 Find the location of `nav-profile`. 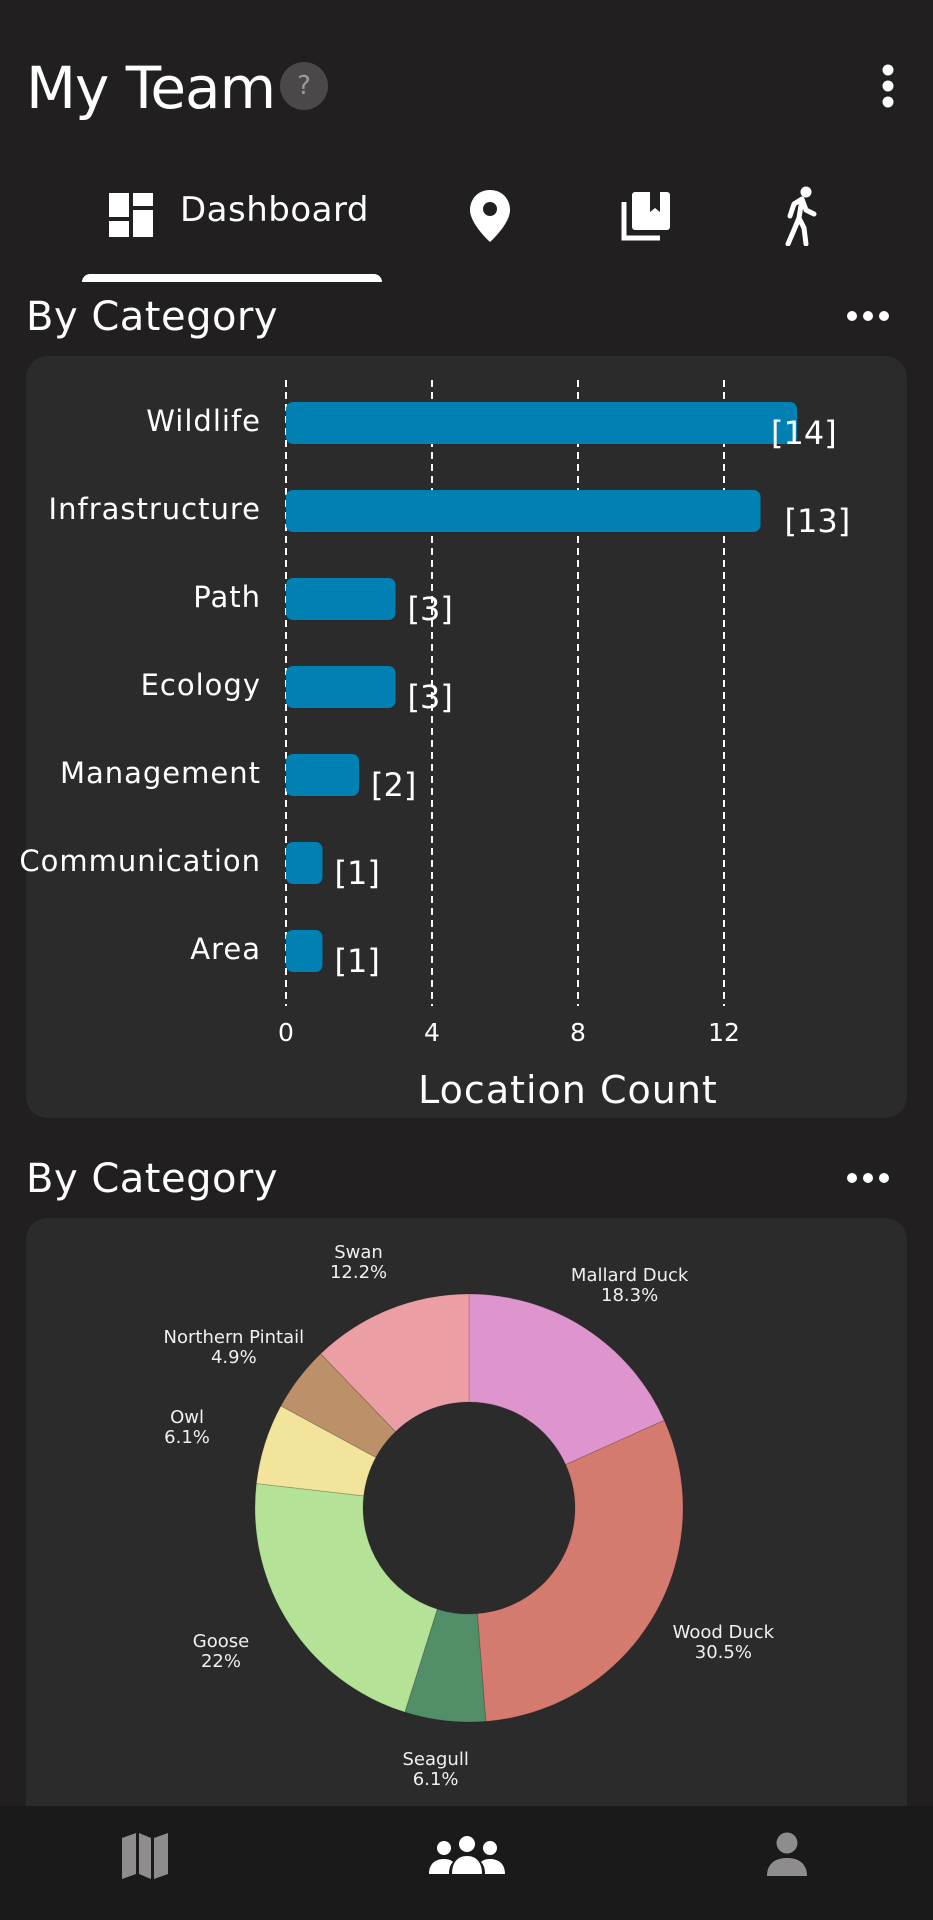

nav-profile is located at coordinates (787, 1856).